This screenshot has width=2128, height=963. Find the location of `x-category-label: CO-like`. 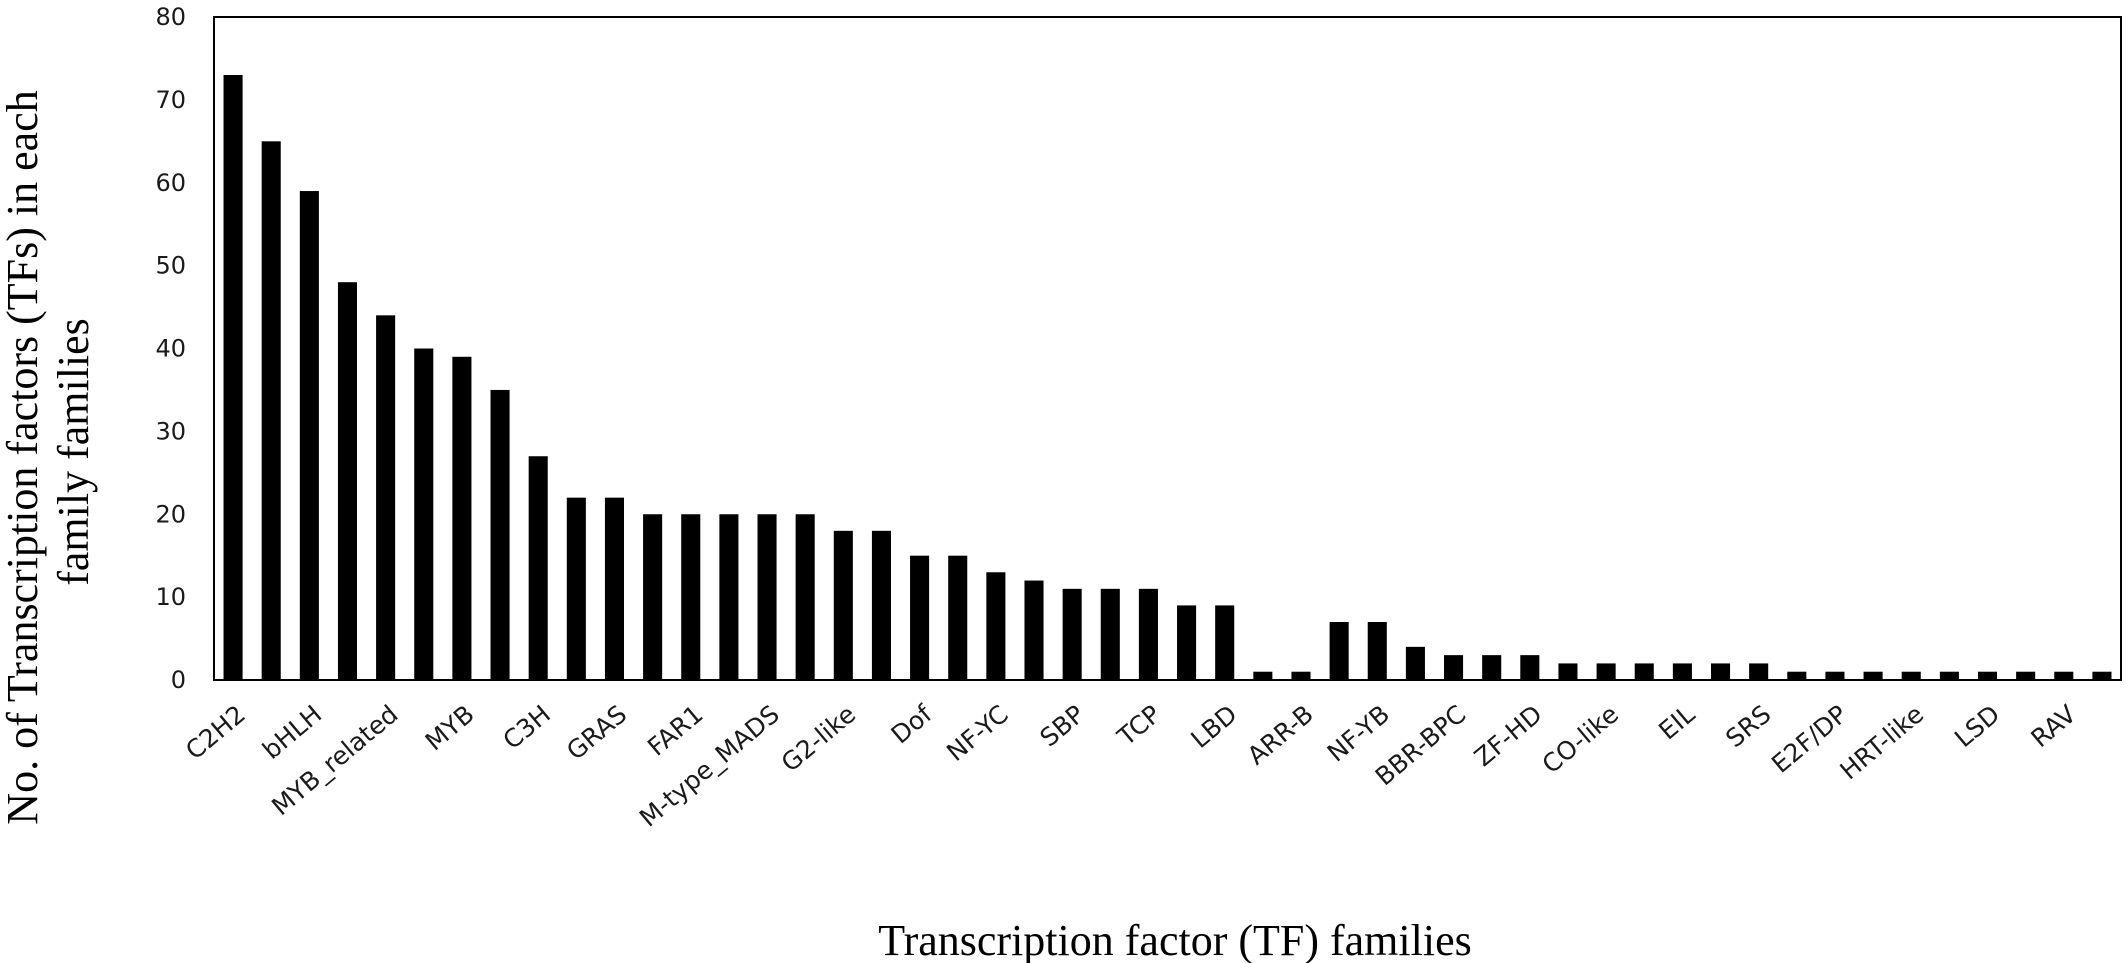

x-category-label: CO-like is located at coordinates (1580, 739).